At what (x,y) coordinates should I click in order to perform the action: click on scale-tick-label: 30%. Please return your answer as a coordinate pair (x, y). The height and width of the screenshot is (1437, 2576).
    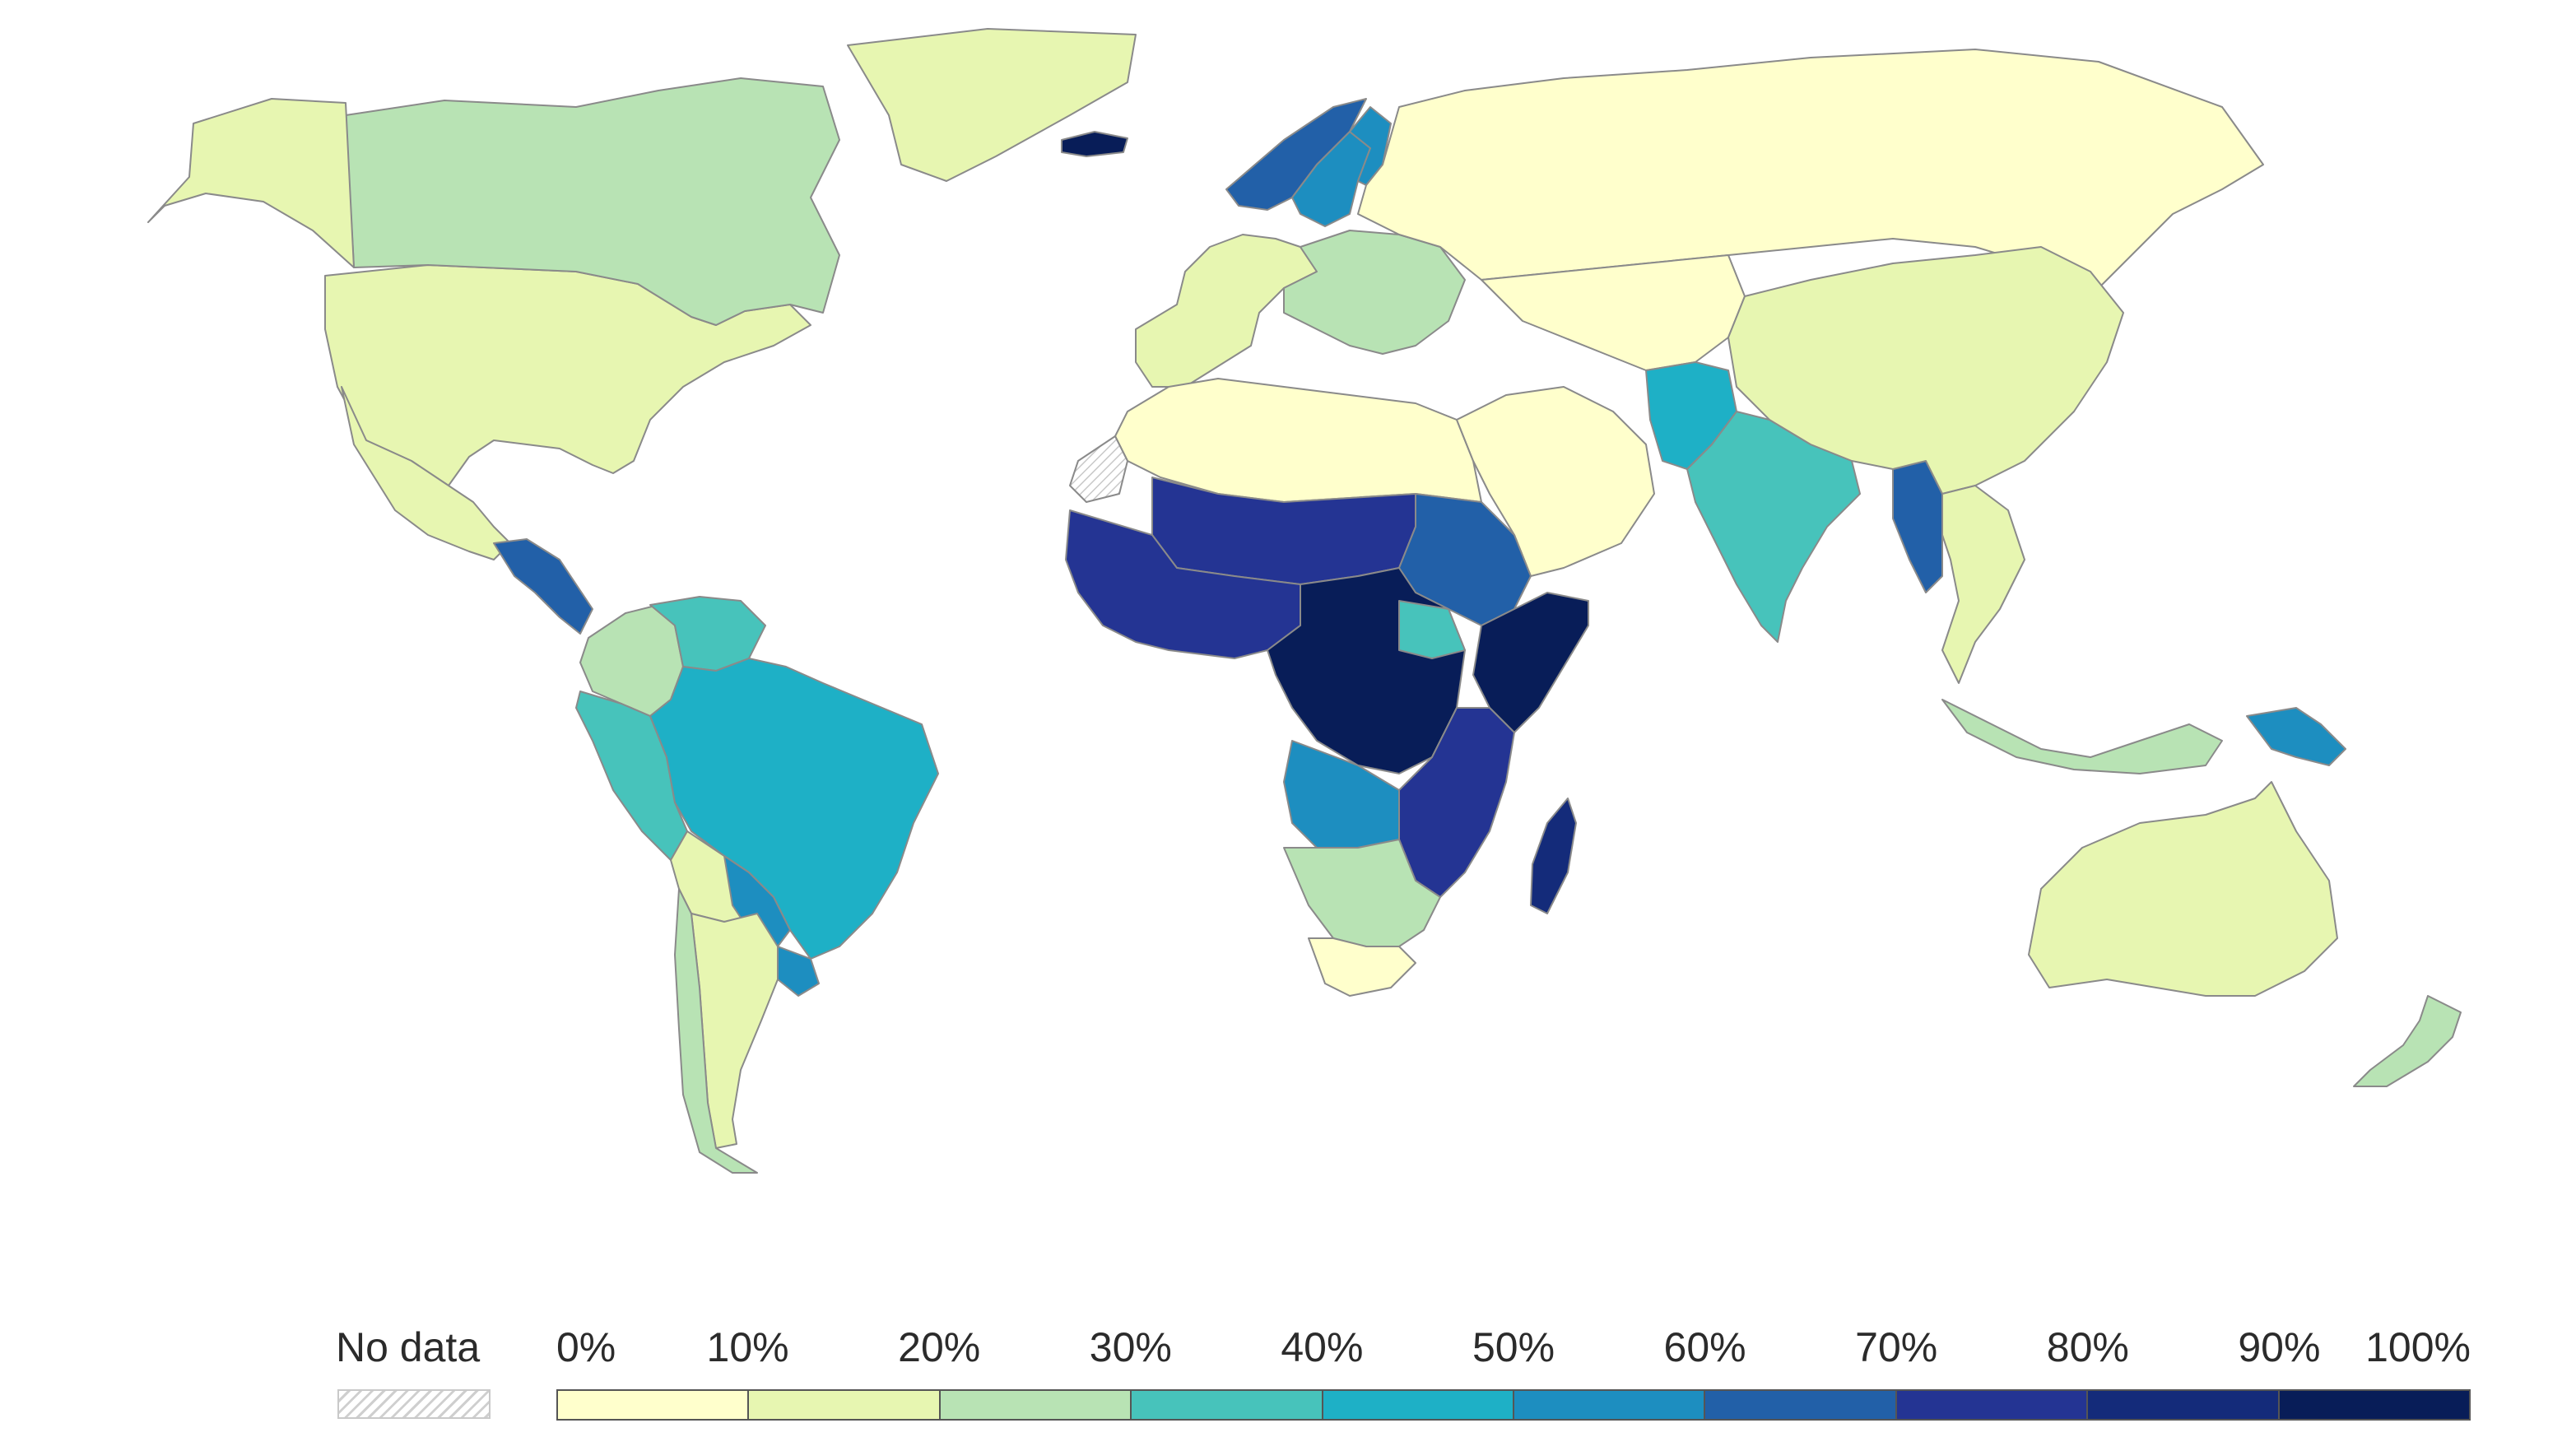
    Looking at the image, I should click on (1130, 1347).